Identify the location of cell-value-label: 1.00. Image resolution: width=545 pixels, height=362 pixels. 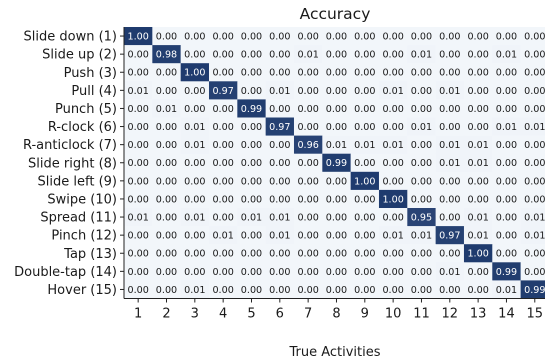
(137, 36).